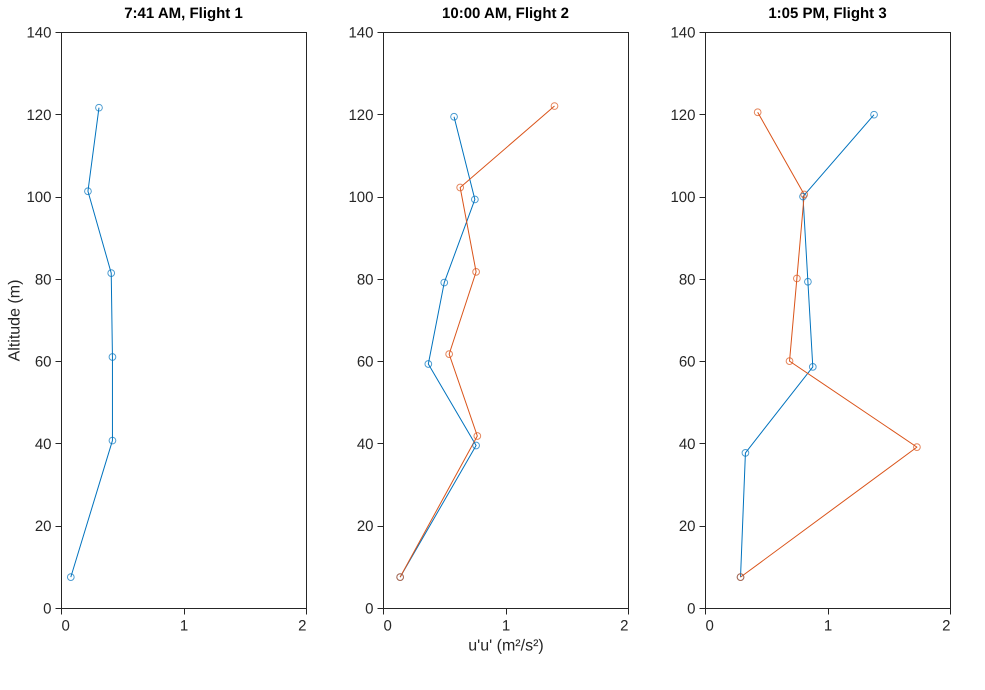  Describe the element at coordinates (506, 646) in the screenshot. I see `x-axis-title: u'u' (m²/s²)` at that location.